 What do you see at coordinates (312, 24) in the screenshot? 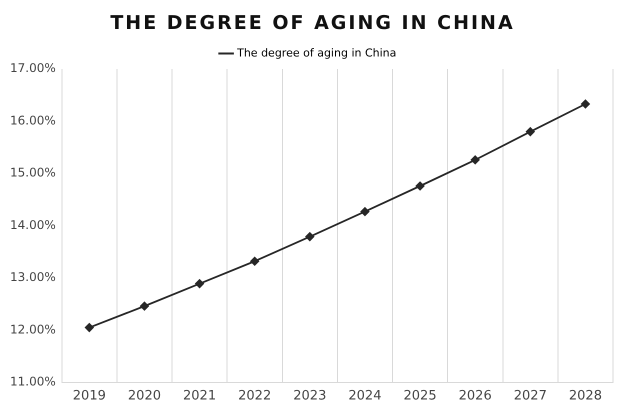
I see `chart-title: THE DEGREE OF AGING IN CHINA` at bounding box center [312, 24].